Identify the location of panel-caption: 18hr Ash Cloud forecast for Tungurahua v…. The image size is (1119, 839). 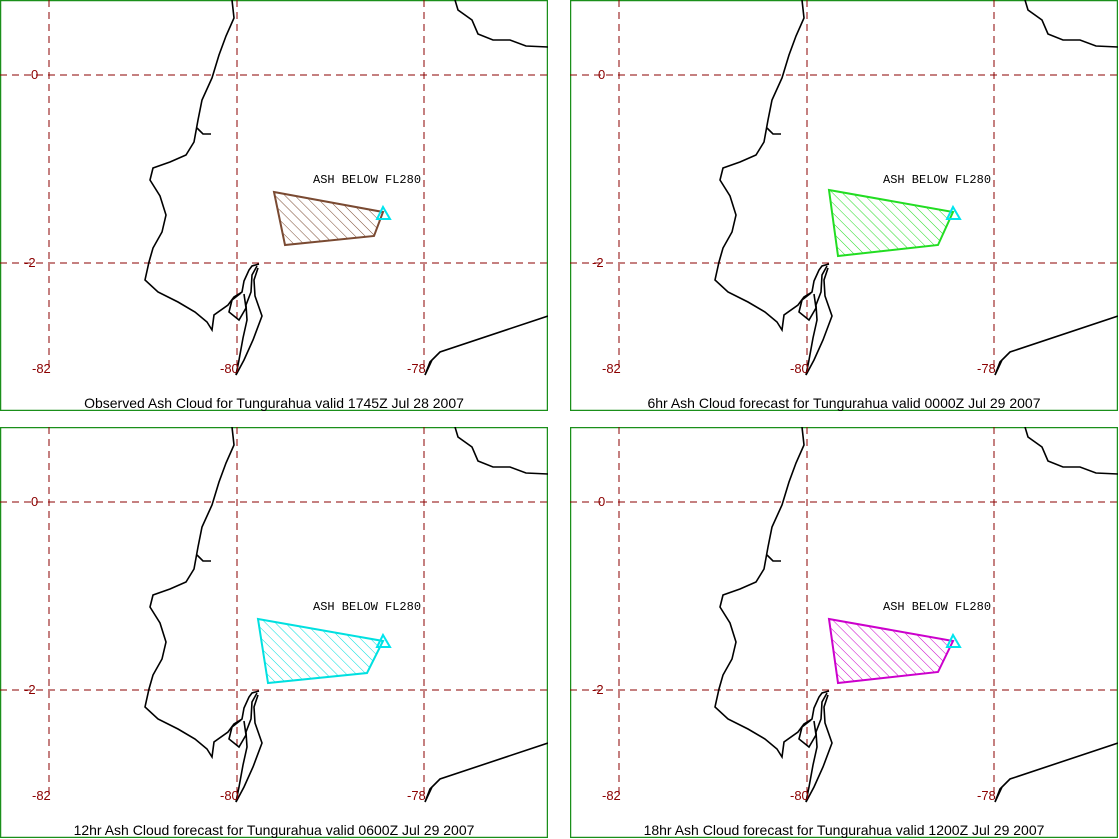
(844, 830).